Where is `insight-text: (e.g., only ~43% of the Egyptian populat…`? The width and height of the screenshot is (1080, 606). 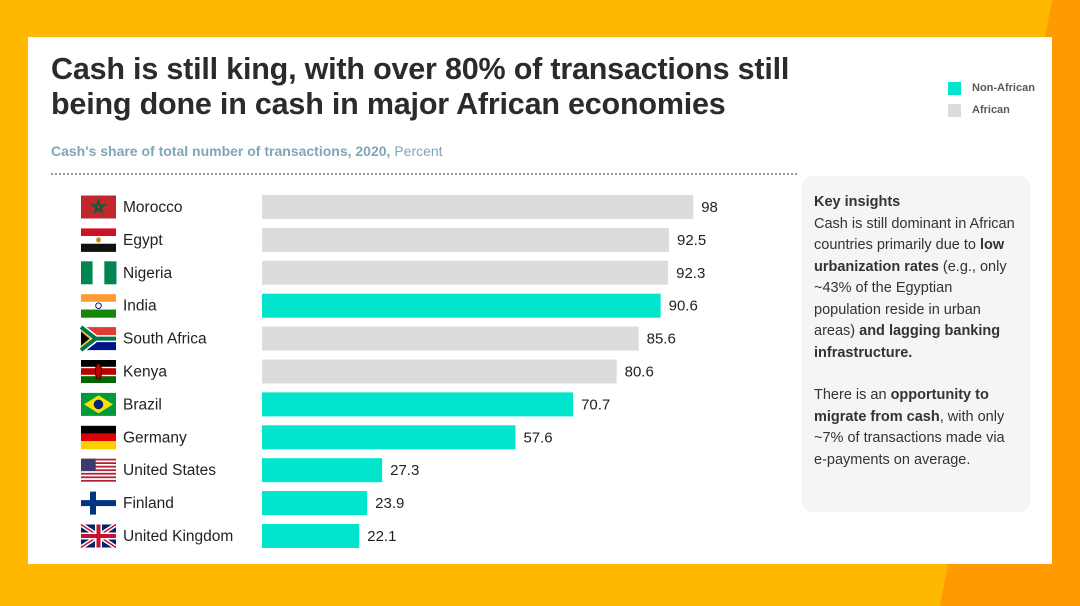
insight-text: (e.g., only ~43% of the Egyptian populat… is located at coordinates (910, 299).